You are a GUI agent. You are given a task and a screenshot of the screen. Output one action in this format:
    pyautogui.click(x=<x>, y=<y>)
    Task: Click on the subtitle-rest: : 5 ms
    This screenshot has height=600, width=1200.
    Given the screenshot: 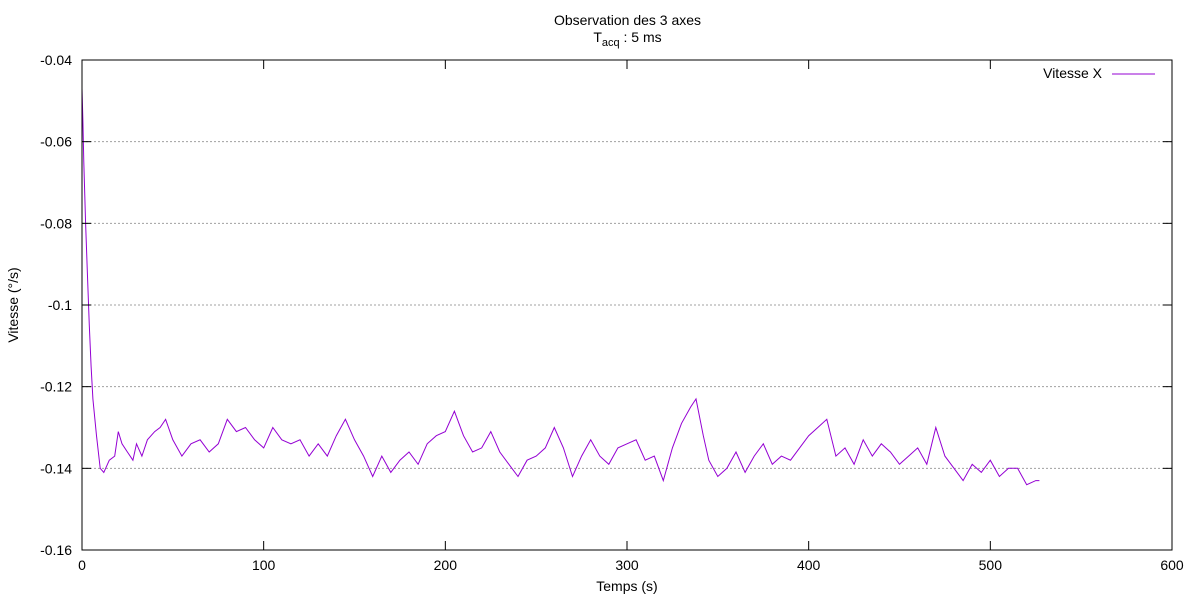 What is the action you would take?
    pyautogui.click(x=640, y=37)
    